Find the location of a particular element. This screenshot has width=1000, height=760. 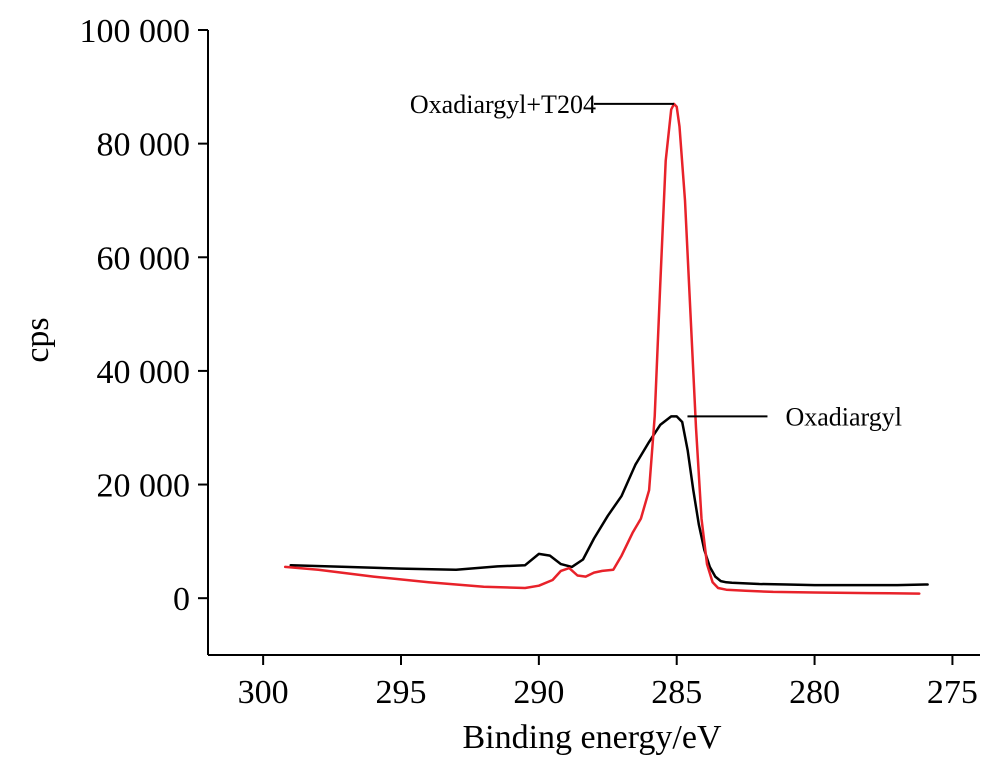

y-axis-ticks: 0 20 000 40 000 60 000 80 000 100 000 is located at coordinates (144, 315).